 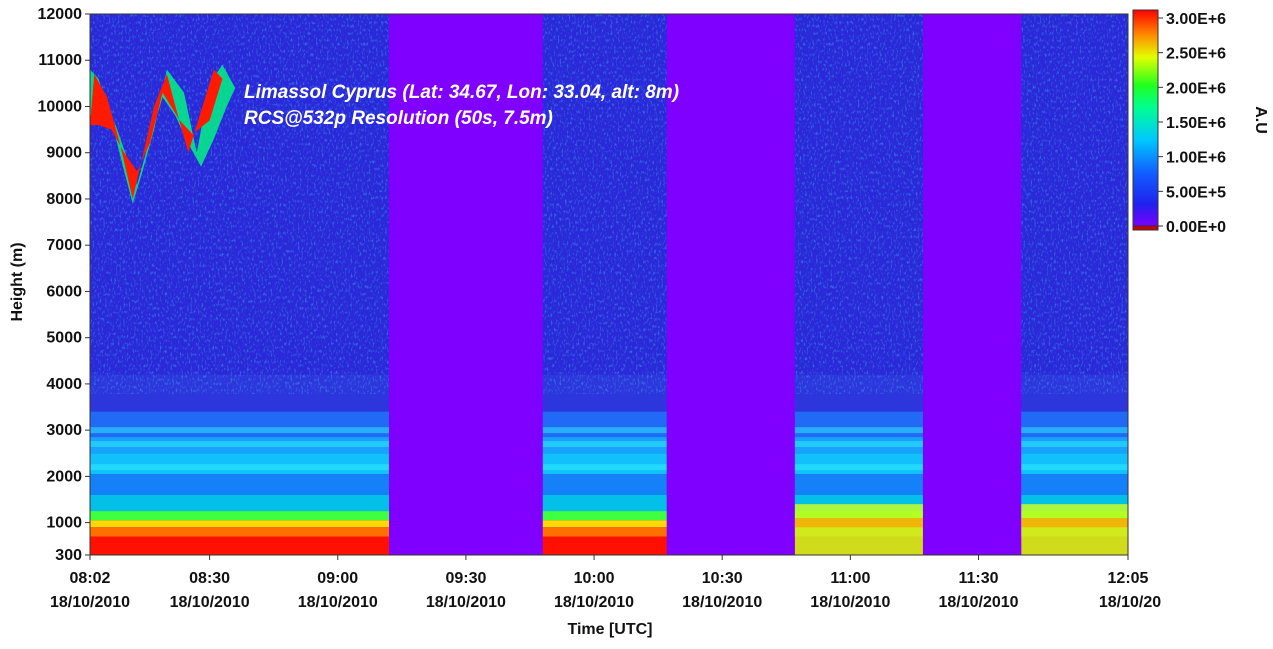 I want to click on y-tick-label: 6000, so click(x=64, y=291).